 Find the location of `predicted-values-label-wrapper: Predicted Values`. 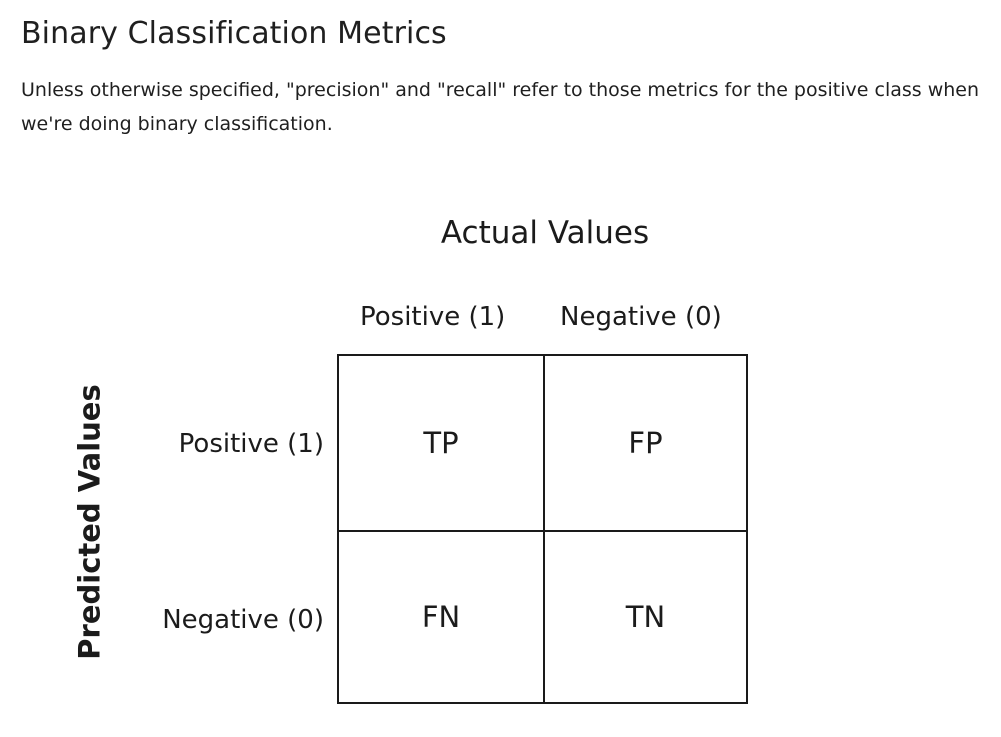

predicted-values-label-wrapper: Predicted Values is located at coordinates (90, 522).